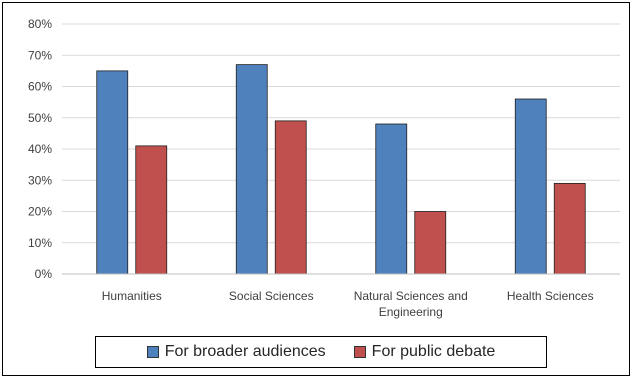 The height and width of the screenshot is (380, 634). What do you see at coordinates (40, 243) in the screenshot?
I see `y-tick-label: 10%` at bounding box center [40, 243].